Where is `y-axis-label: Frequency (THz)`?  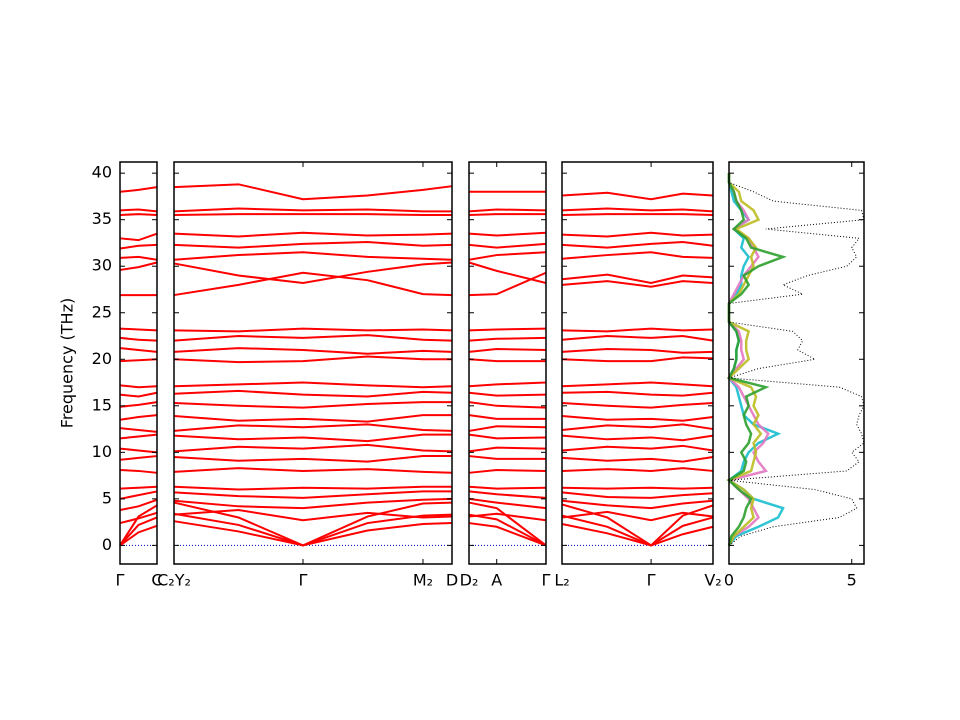 y-axis-label: Frequency (THz) is located at coordinates (67, 363).